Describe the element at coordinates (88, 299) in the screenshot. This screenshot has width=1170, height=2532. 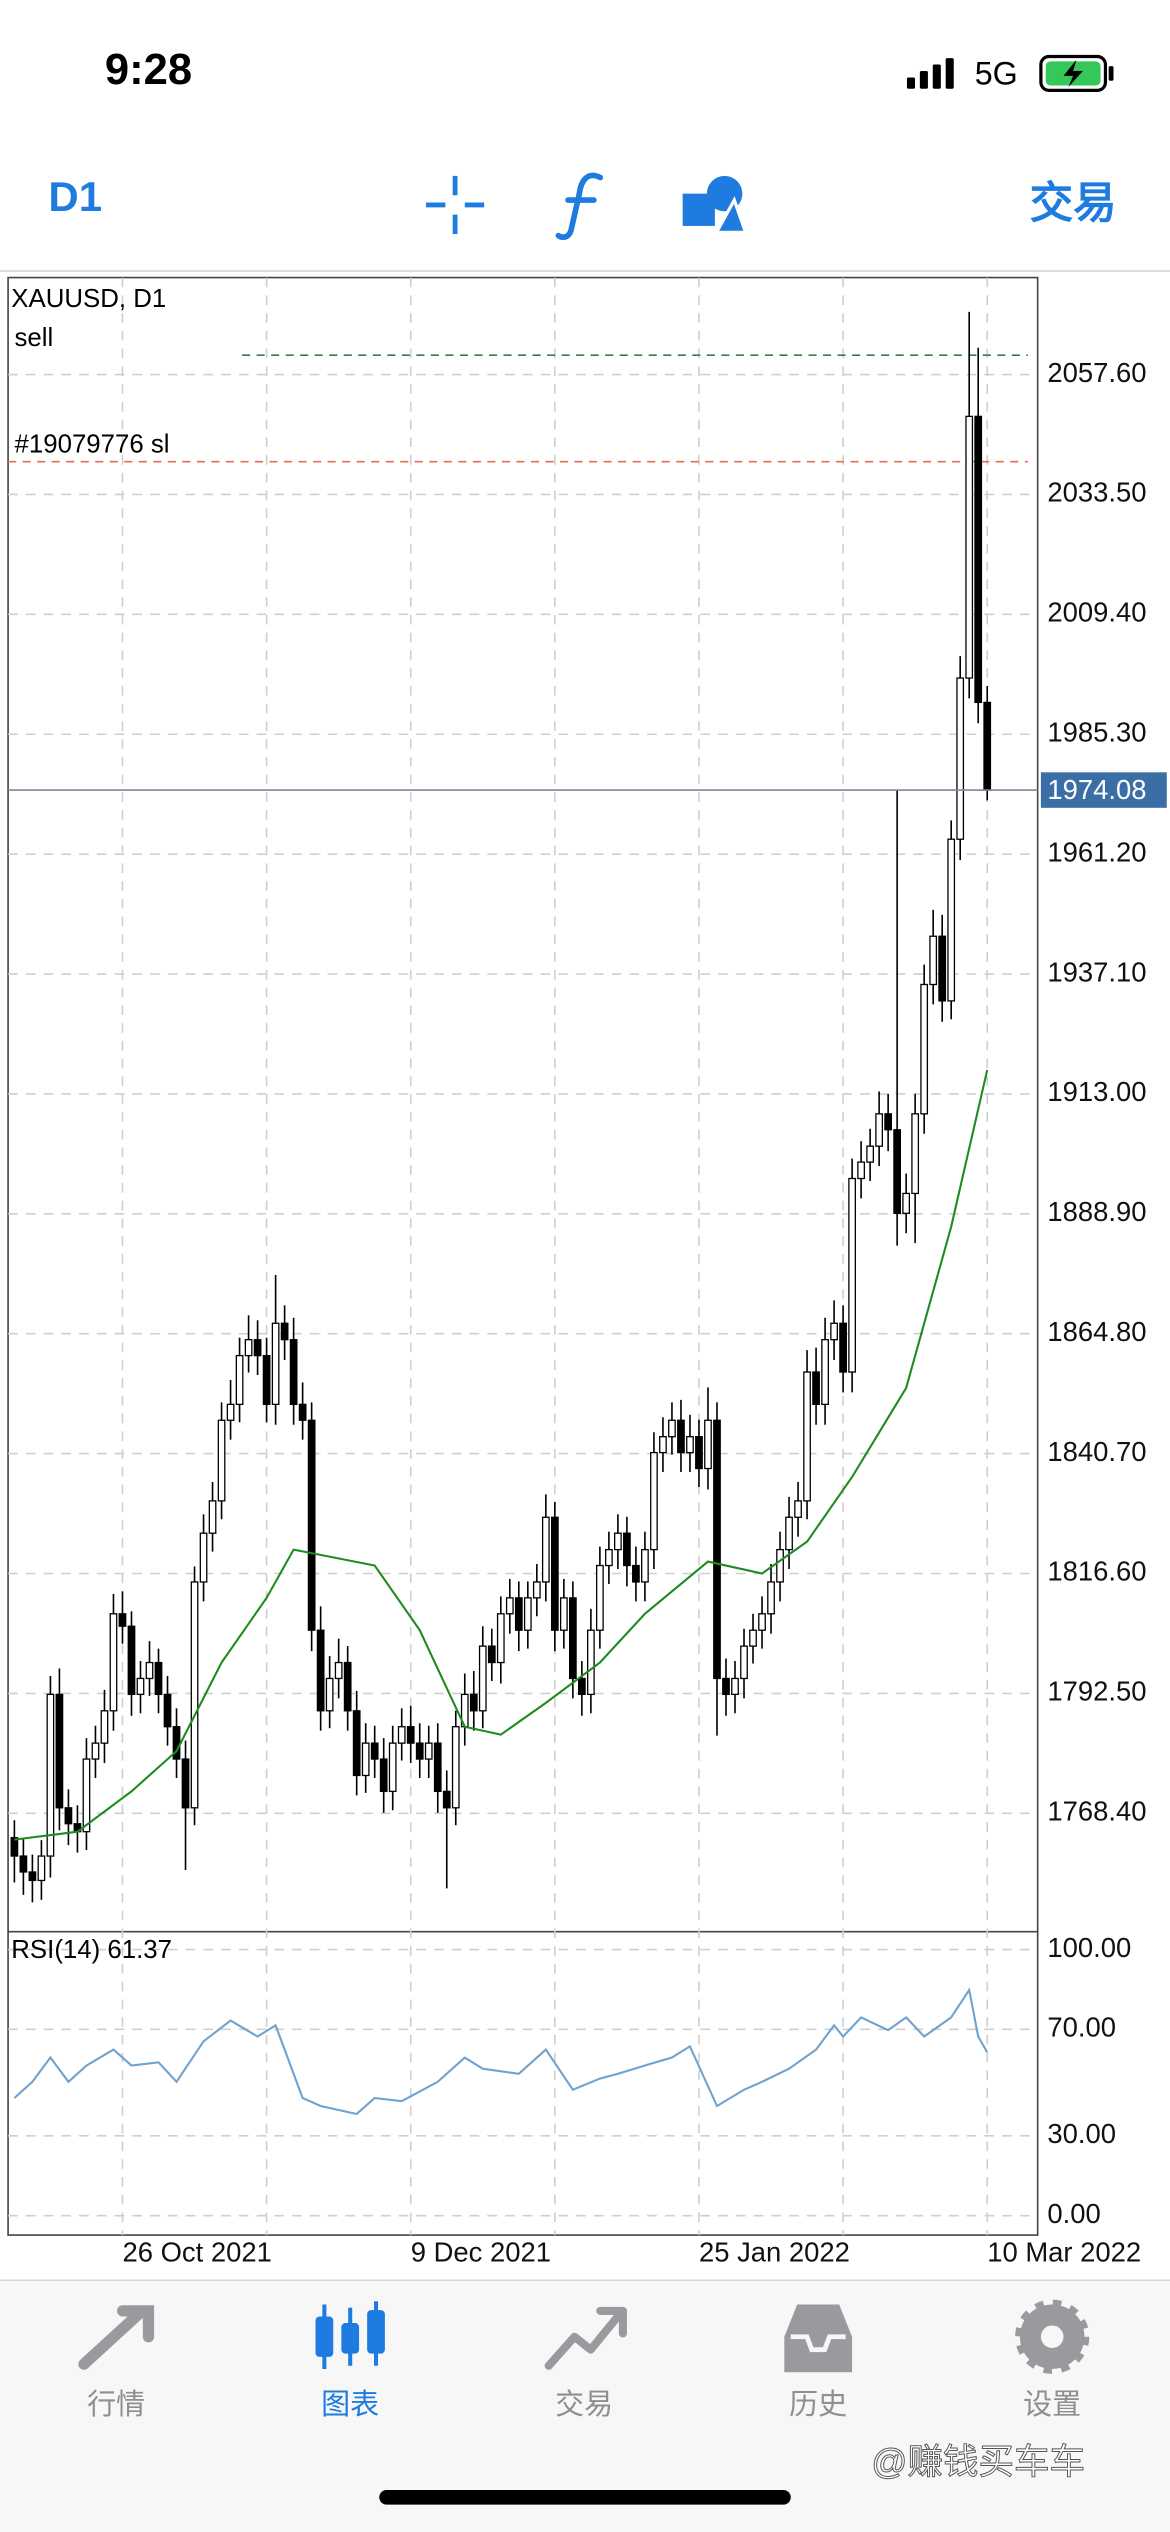
I see `symbol-label: XAUUSD, D1` at that location.